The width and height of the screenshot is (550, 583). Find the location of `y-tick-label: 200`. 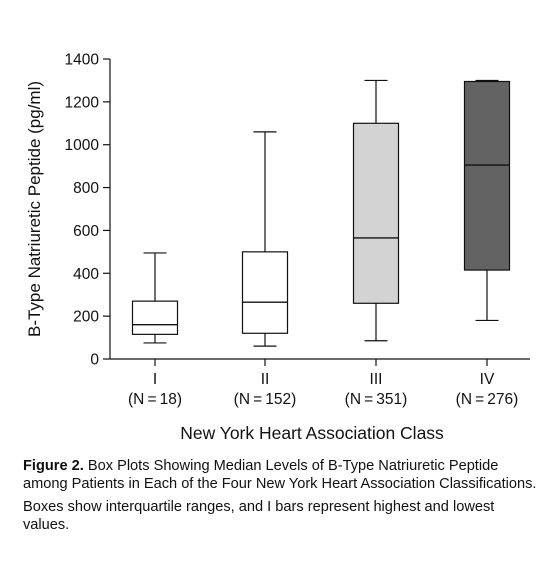

y-tick-label: 200 is located at coordinates (86, 317).